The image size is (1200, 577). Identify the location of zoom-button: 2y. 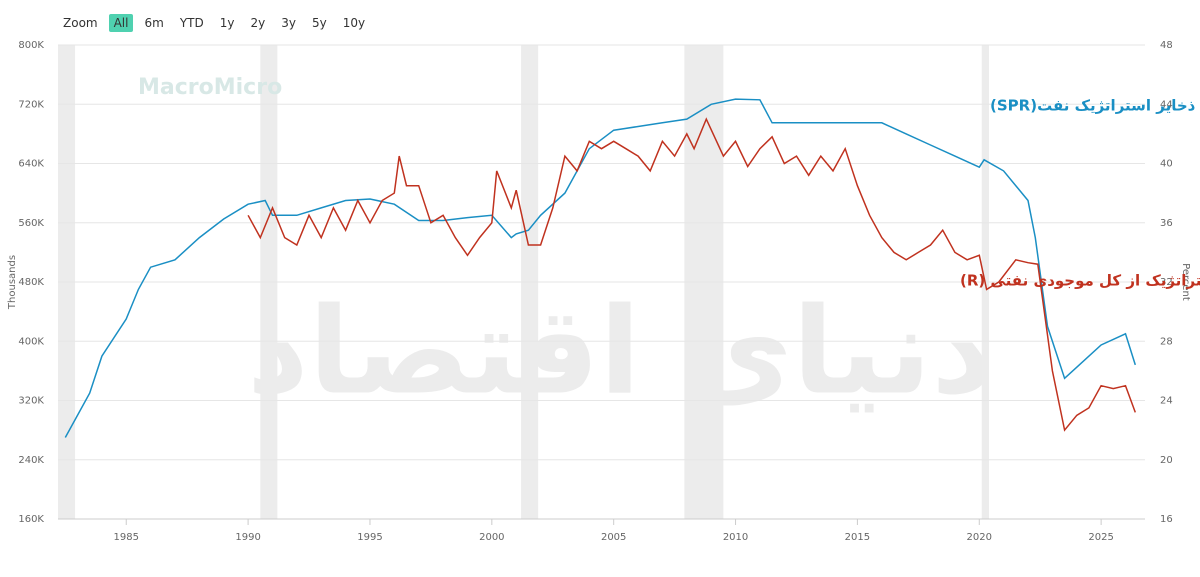
(258, 23).